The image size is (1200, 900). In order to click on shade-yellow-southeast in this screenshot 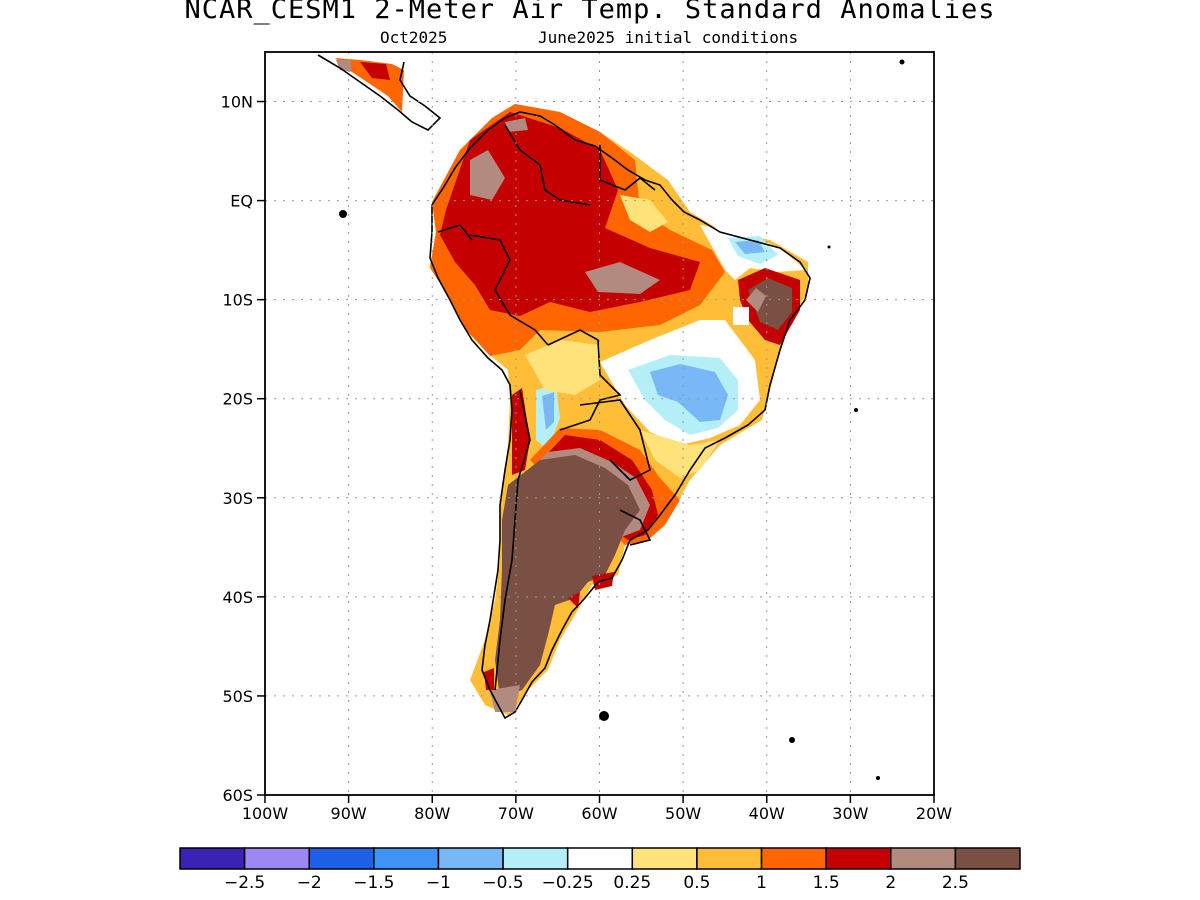, I will do `click(680, 454)`.